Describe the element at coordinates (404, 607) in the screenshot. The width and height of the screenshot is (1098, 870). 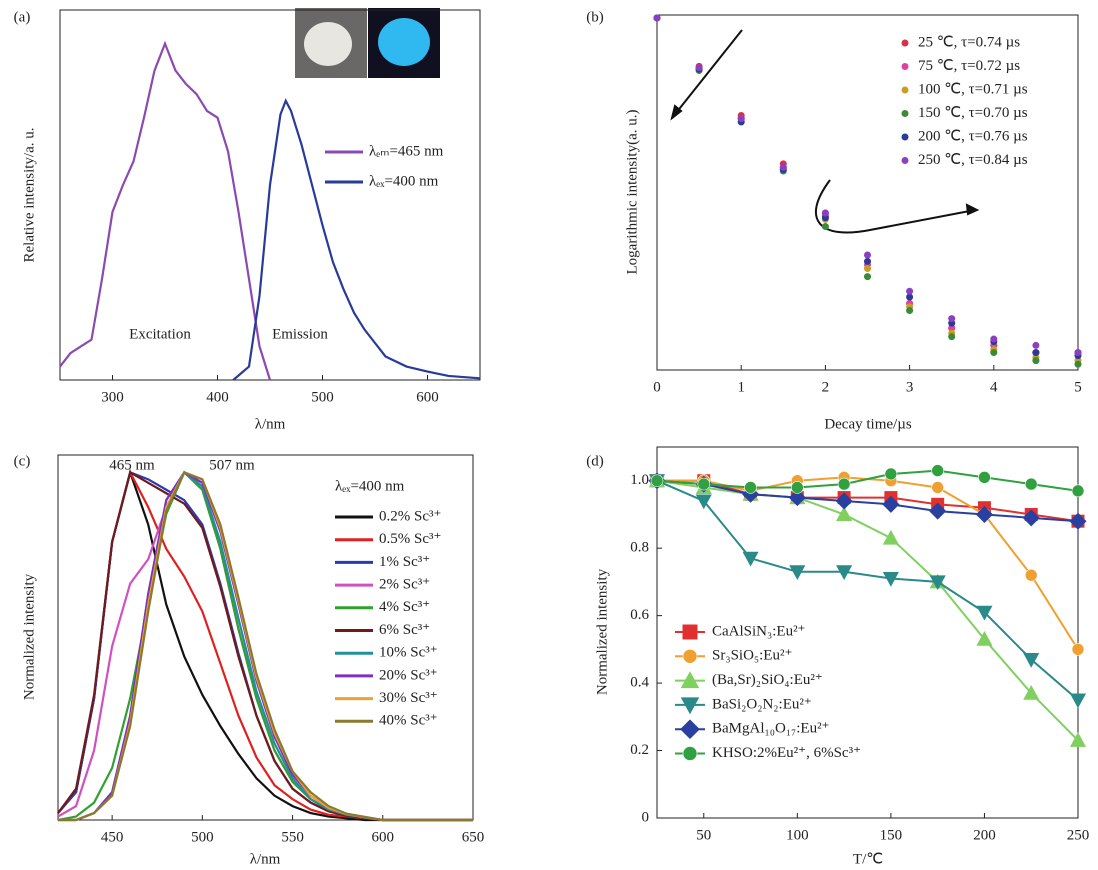
I see `legend-label: 4% Sc³⁺` at that location.